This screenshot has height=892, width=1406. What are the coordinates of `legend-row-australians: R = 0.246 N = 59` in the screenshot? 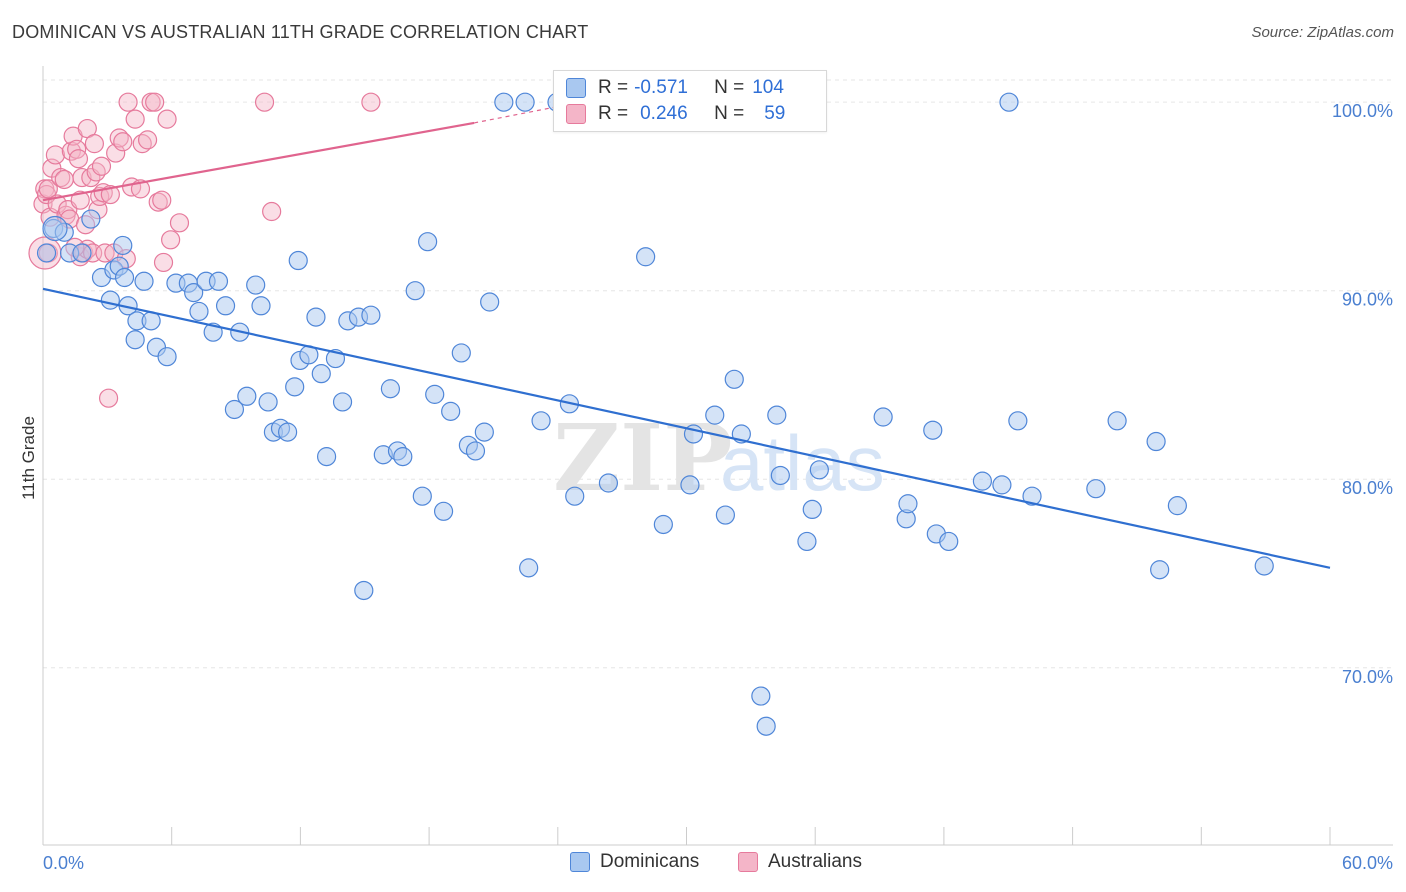 It's located at (675, 114).